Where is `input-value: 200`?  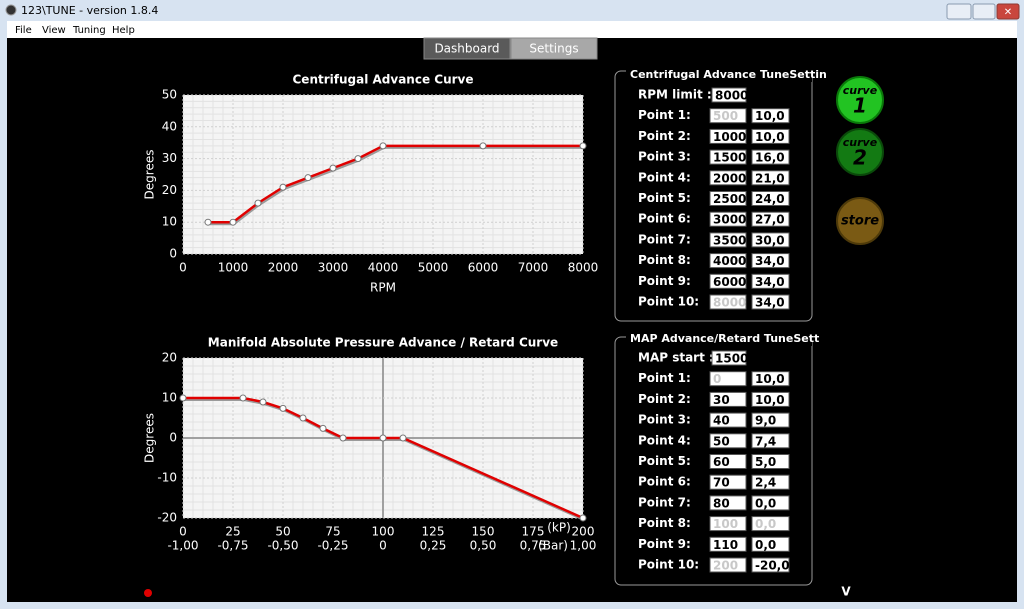
input-value: 200 is located at coordinates (725, 566).